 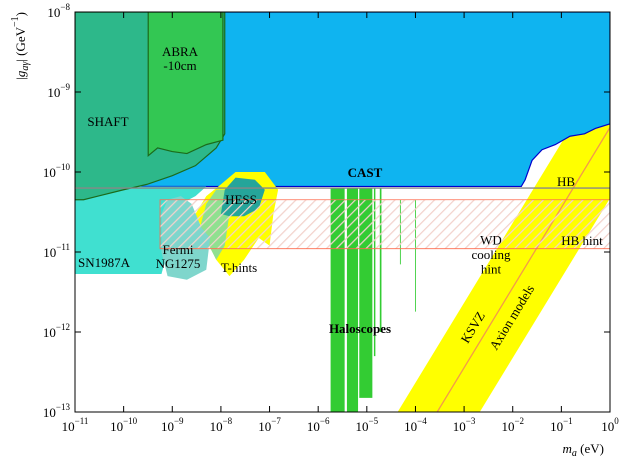 What do you see at coordinates (57, 171) in the screenshot?
I see `y-tick-label: 10⁻¹⁰` at bounding box center [57, 171].